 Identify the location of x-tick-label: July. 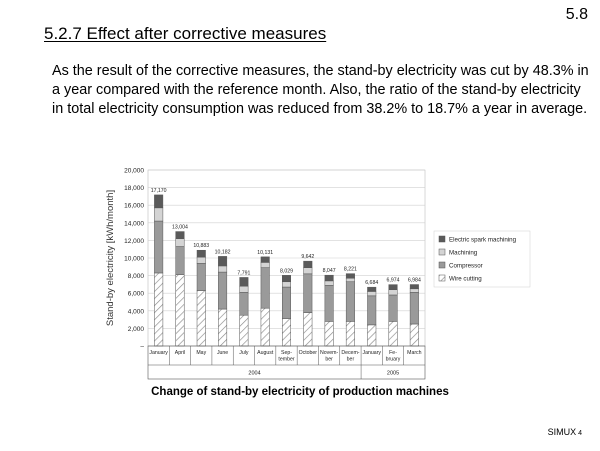
(244, 353).